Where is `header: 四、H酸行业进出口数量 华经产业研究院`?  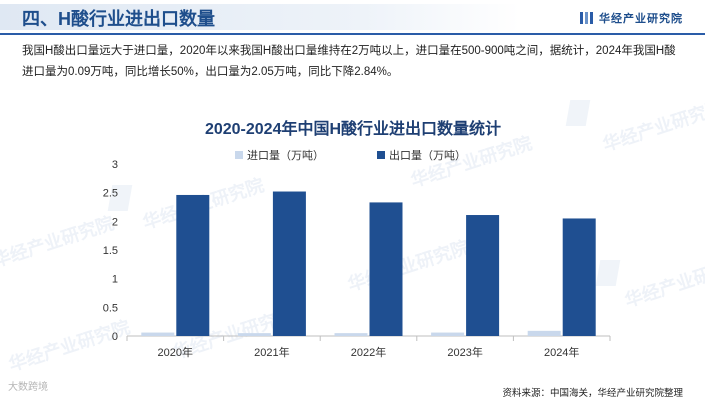 header: 四、H酸行业进出口数量 华经产业研究院 is located at coordinates (352, 17).